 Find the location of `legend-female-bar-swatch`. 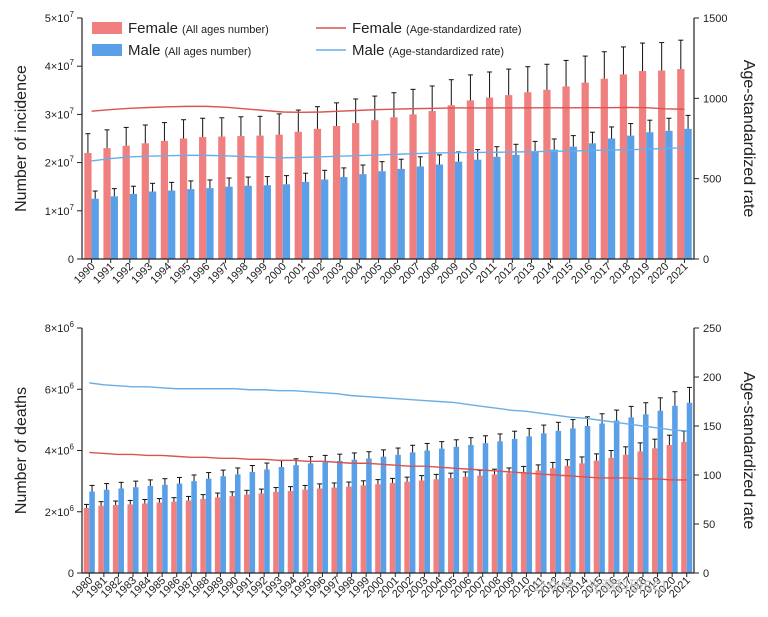

legend-female-bar-swatch is located at coordinates (107, 28).